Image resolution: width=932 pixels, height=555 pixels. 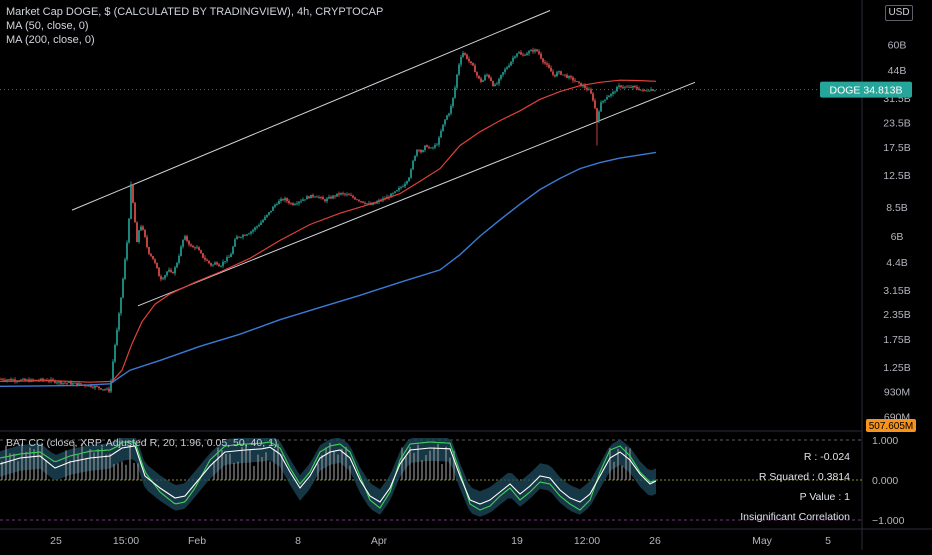 What do you see at coordinates (379, 541) in the screenshot?
I see `time-axis-label: Apr` at bounding box center [379, 541].